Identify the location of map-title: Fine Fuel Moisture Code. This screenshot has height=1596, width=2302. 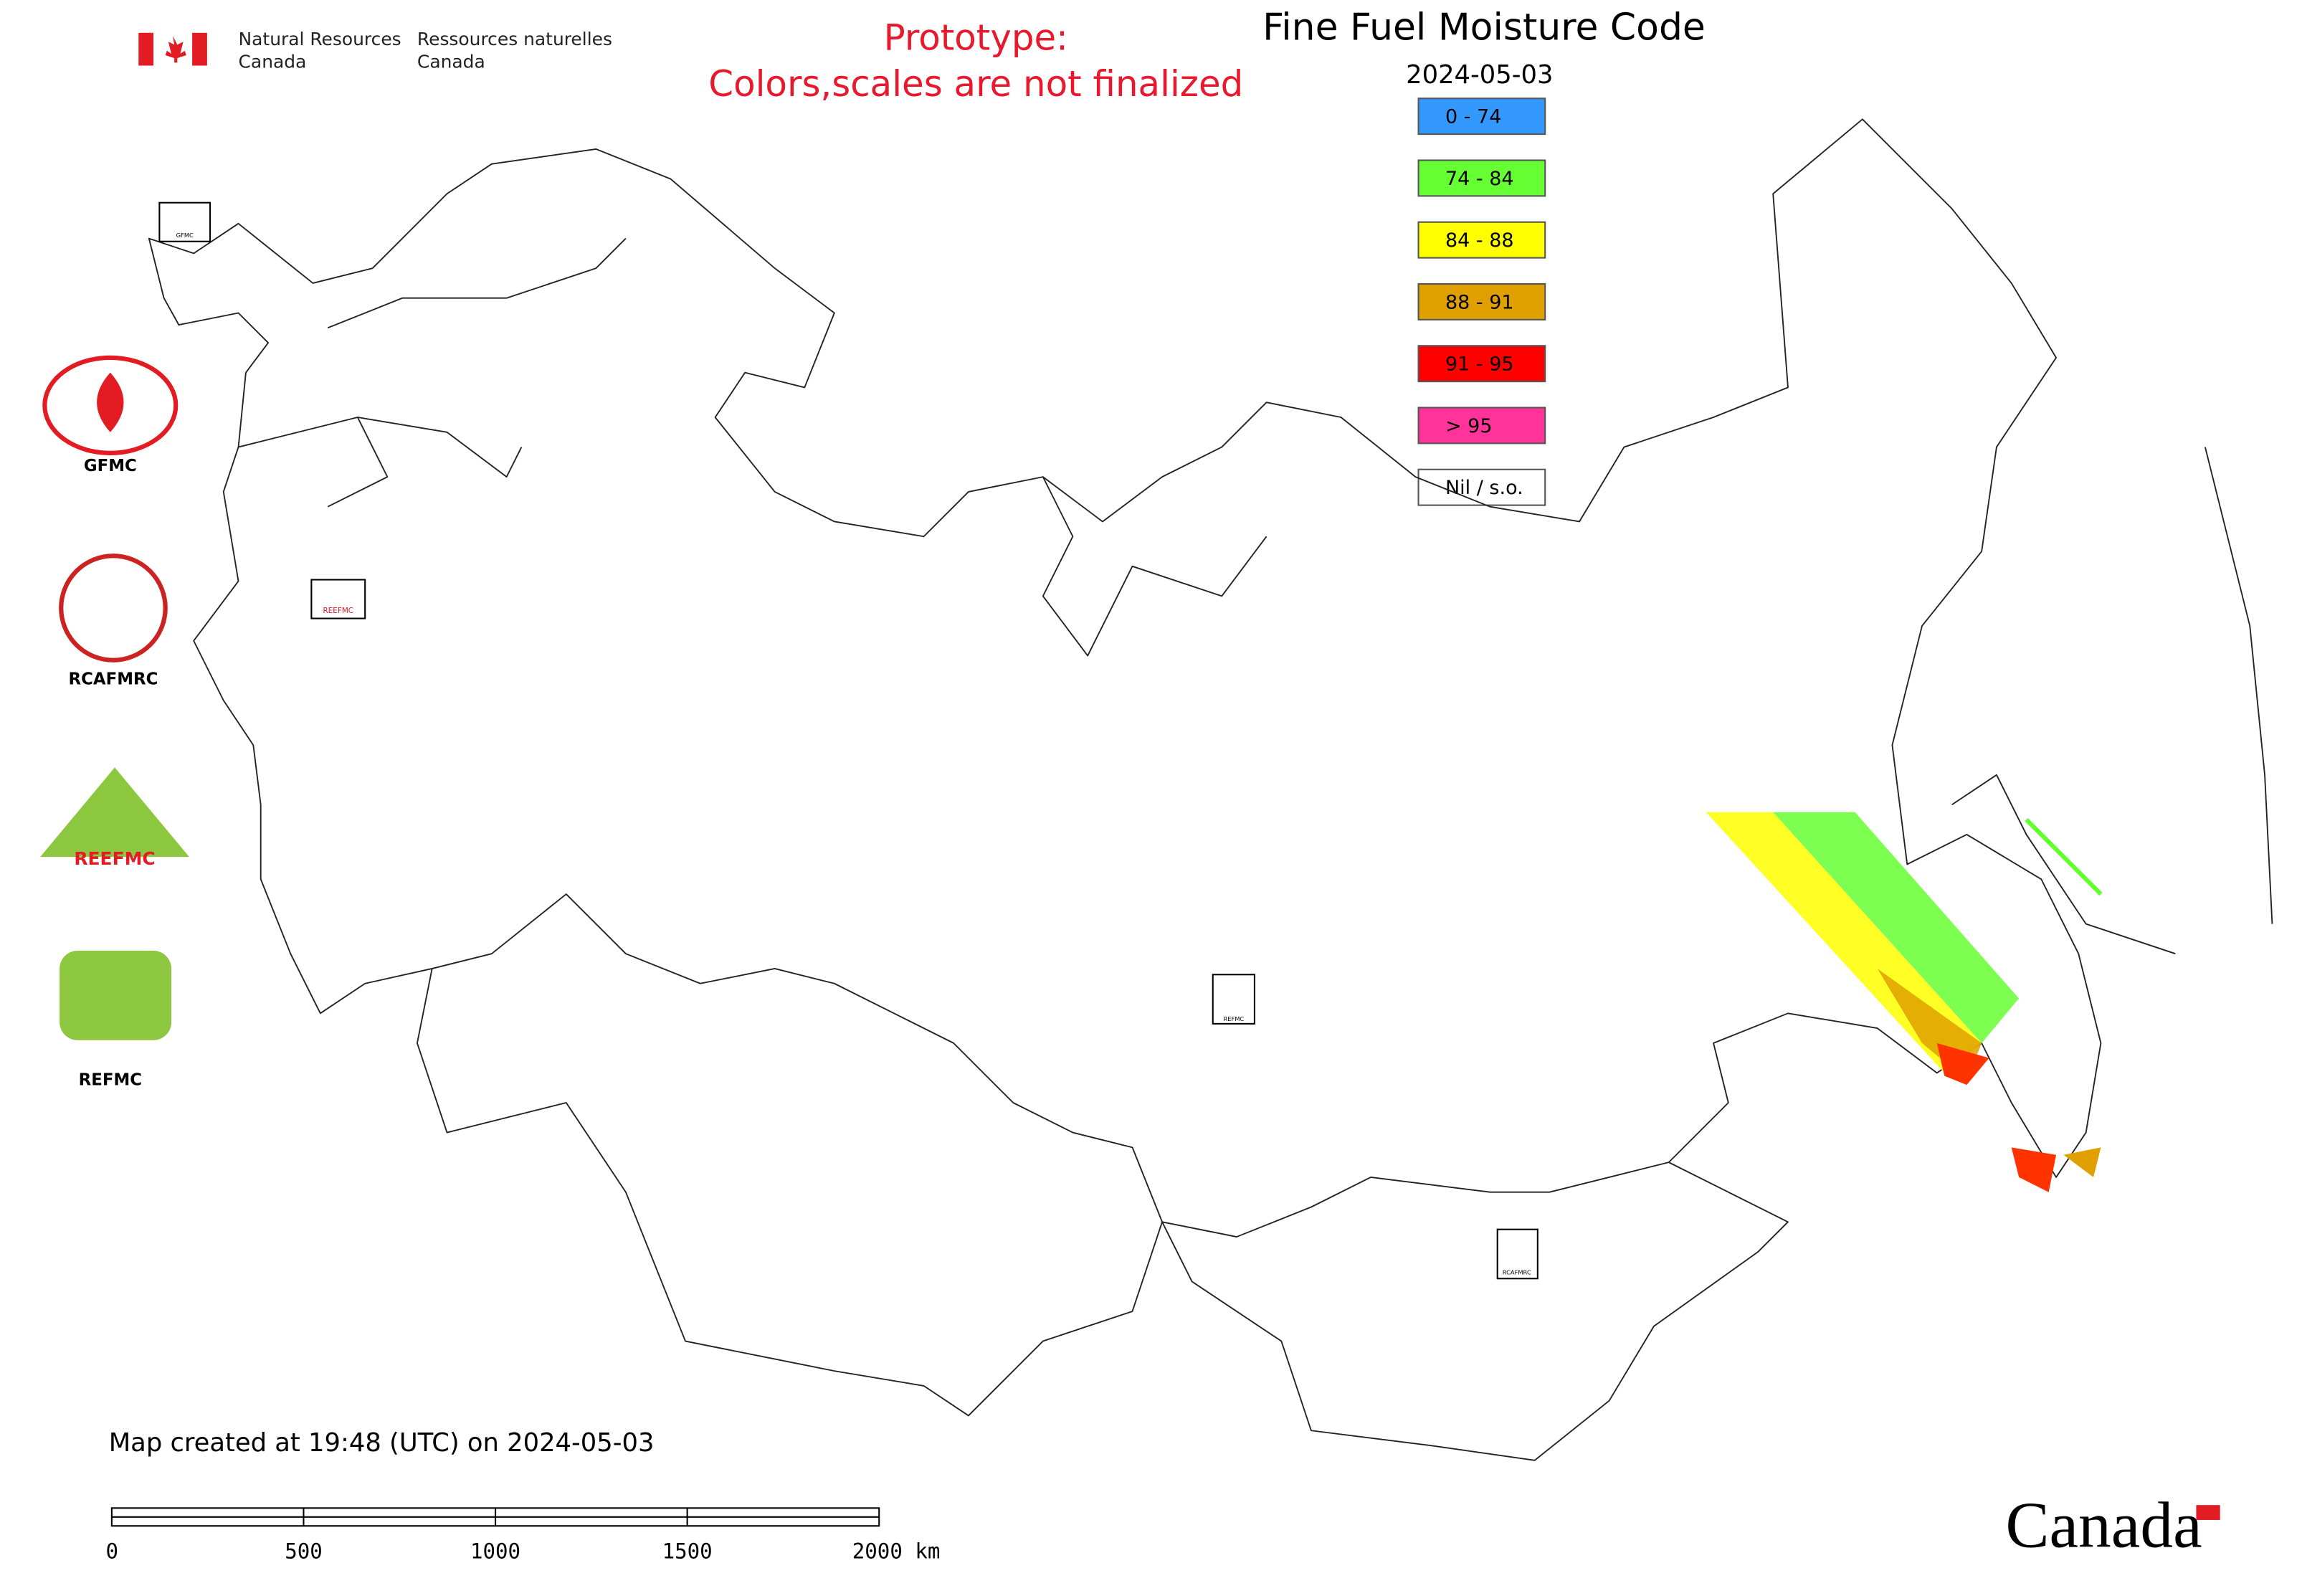
(1484, 27).